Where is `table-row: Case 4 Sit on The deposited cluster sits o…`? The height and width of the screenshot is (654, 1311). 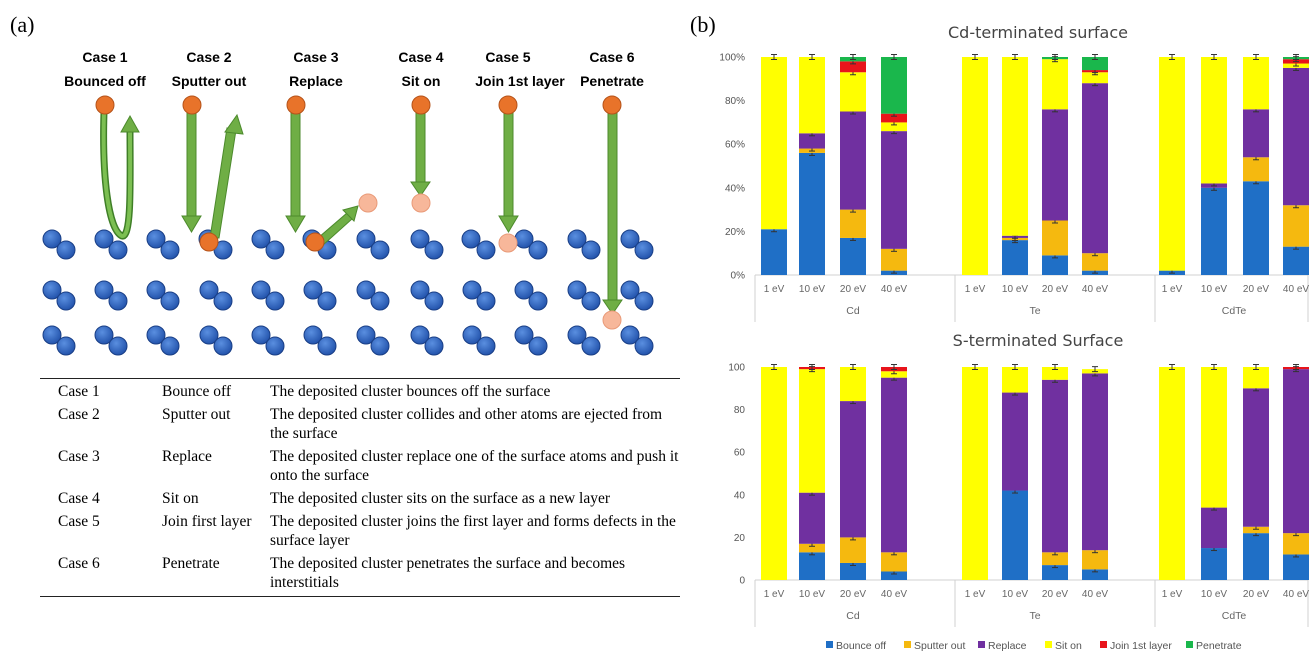 table-row: Case 4 Sit on The deposited cluster sits o… is located at coordinates (360, 498).